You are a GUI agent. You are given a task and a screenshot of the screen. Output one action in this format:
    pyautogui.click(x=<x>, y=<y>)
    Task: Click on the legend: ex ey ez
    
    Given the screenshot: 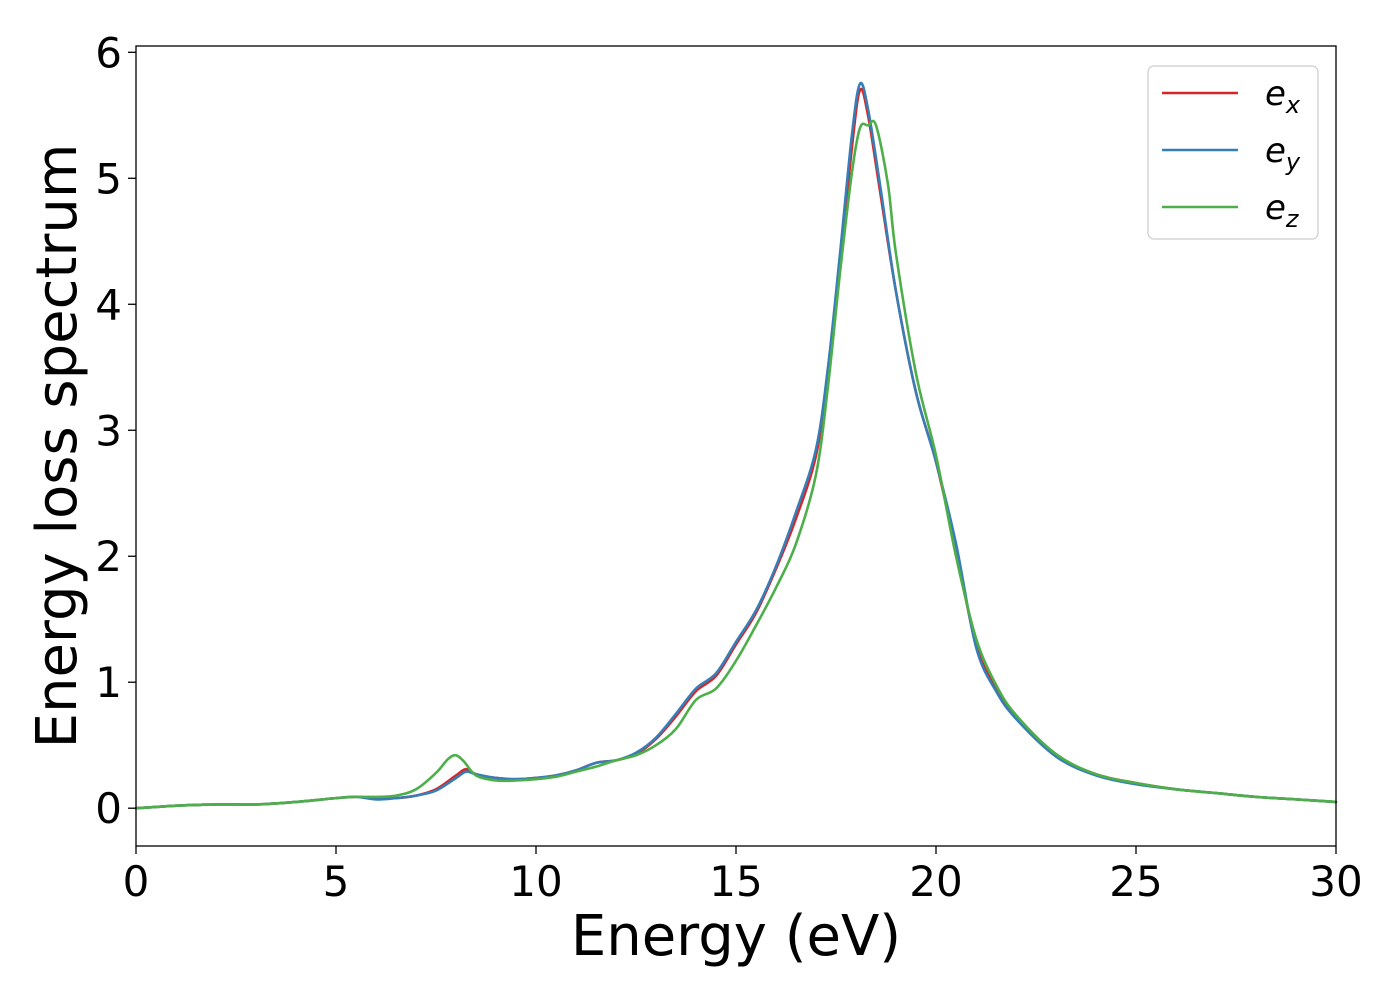 What is the action you would take?
    pyautogui.click(x=1233, y=152)
    